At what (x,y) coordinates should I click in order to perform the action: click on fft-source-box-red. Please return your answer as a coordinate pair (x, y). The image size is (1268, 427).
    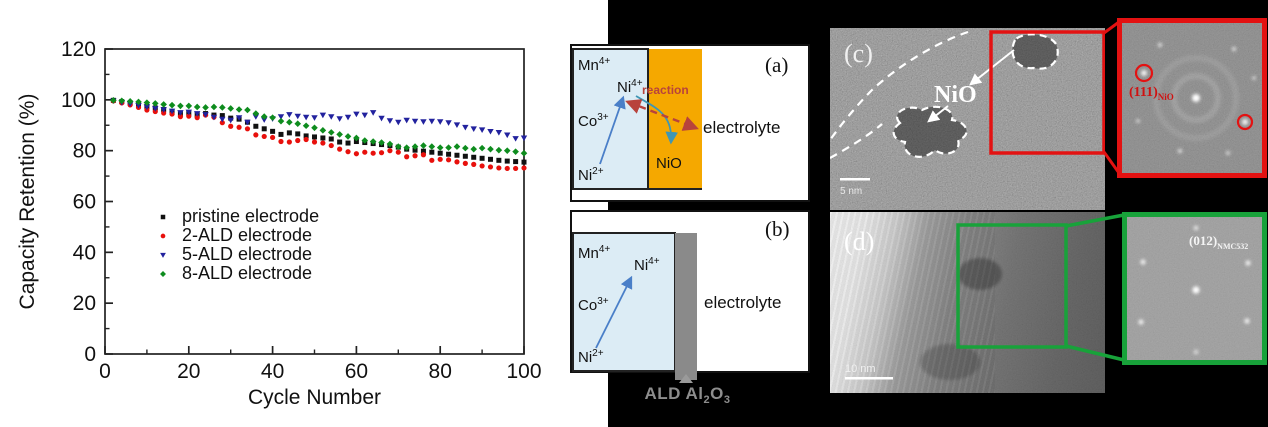
    Looking at the image, I should click on (1047, 92).